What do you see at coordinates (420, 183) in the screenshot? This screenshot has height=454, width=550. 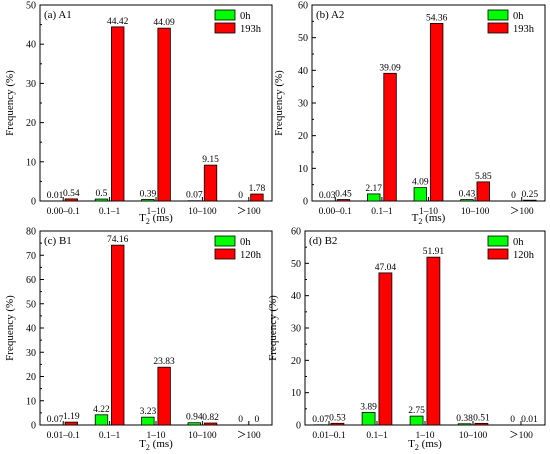 I see `data-label-0h: 4.09` at bounding box center [420, 183].